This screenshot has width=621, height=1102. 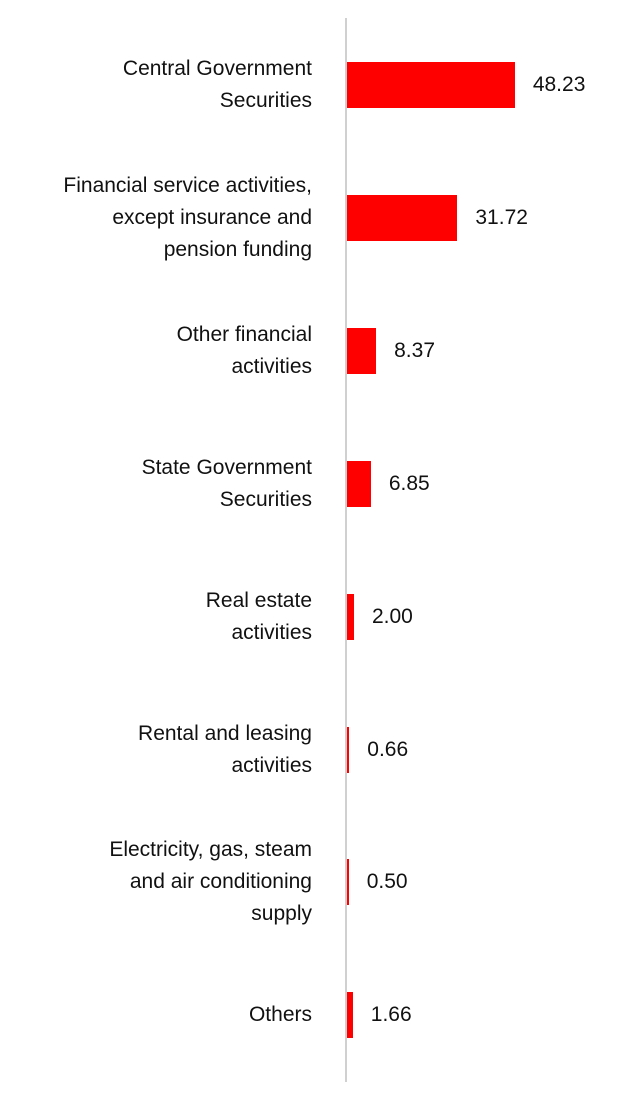 I want to click on category-label: Other financial activities, so click(x=244, y=350).